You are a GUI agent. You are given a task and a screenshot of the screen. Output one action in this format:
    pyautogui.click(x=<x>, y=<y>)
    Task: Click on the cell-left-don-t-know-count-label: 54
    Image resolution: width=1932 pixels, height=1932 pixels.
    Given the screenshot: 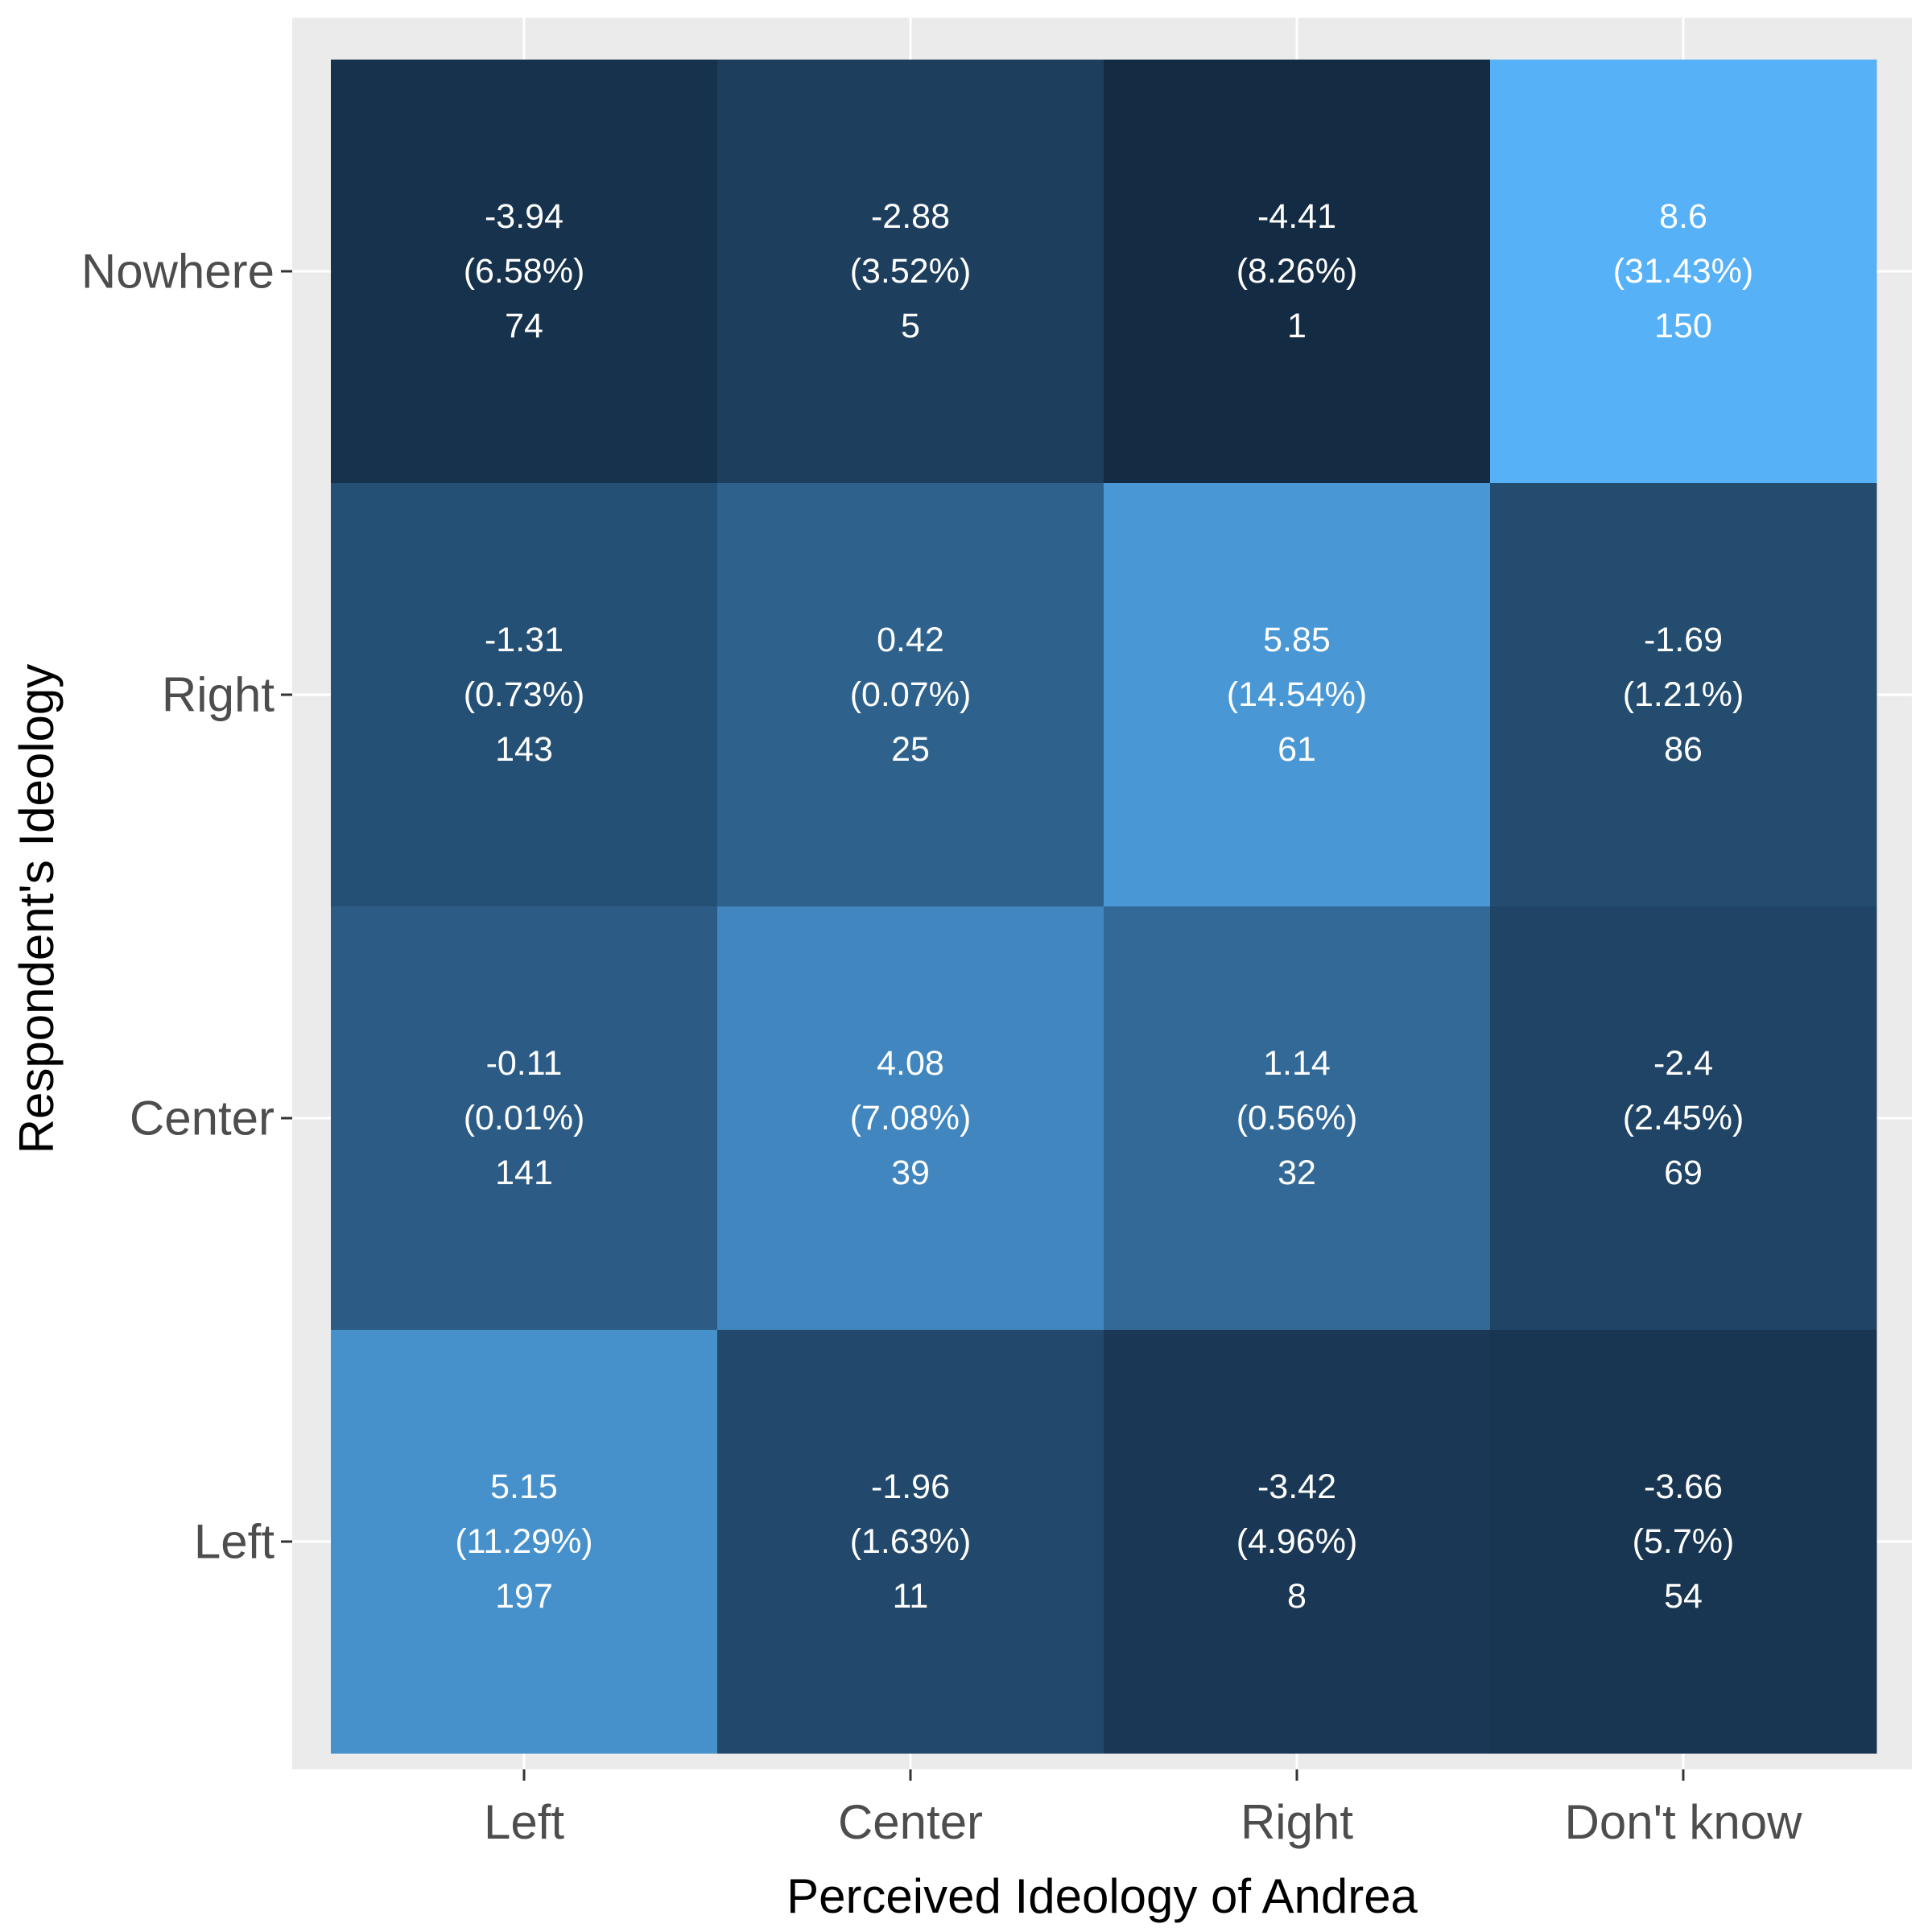 What is the action you would take?
    pyautogui.click(x=1684, y=1596)
    